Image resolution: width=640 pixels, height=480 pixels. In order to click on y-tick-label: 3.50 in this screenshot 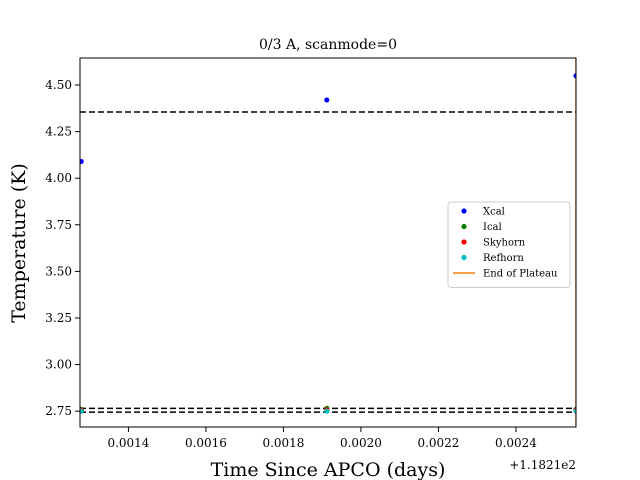, I will do `click(58, 271)`.